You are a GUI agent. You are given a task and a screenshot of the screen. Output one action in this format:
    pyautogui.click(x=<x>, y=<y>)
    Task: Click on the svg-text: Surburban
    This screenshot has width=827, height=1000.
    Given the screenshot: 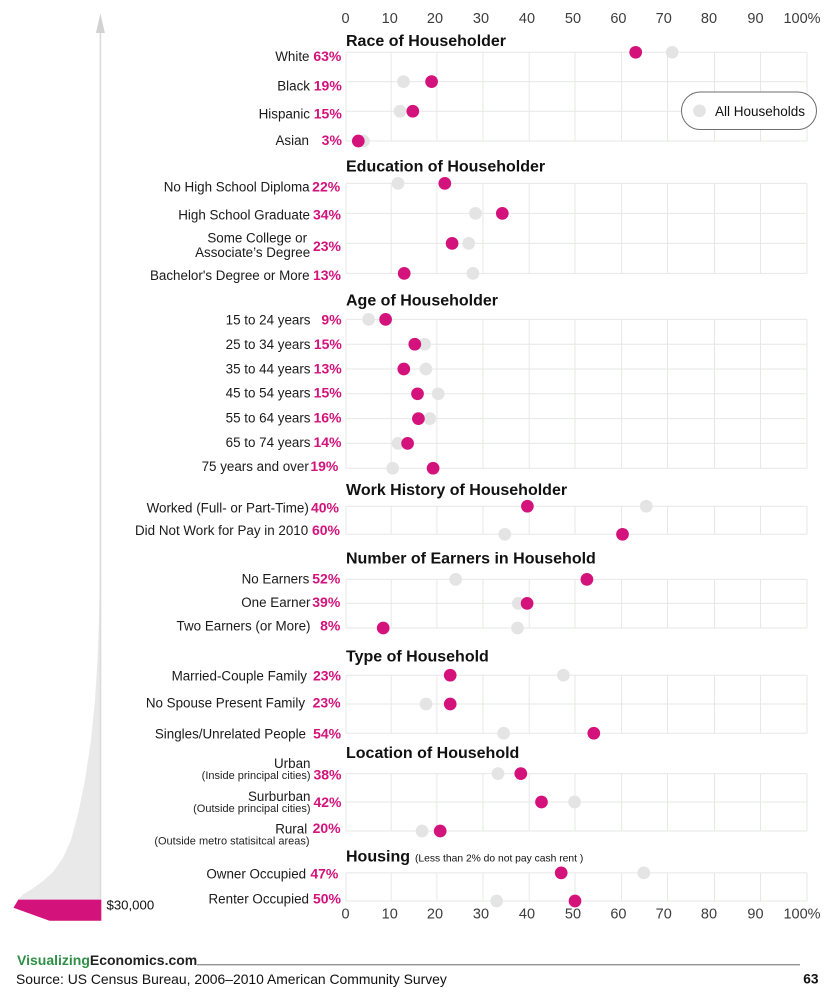 What is the action you would take?
    pyautogui.click(x=279, y=796)
    